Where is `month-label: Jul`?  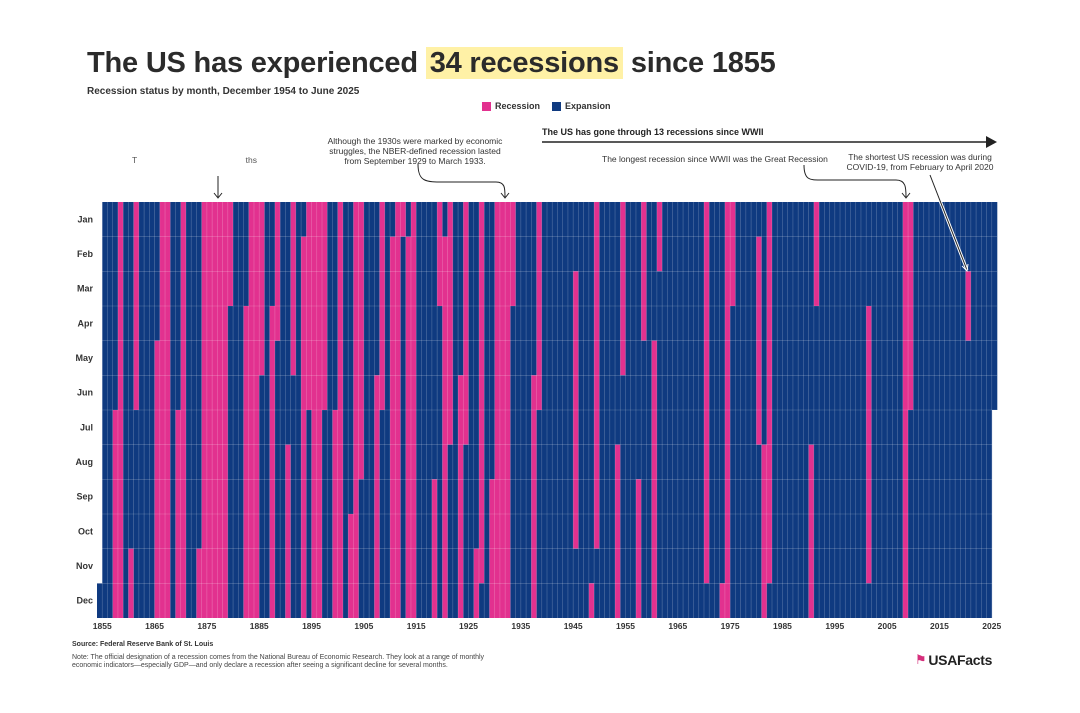
month-label: Jul is located at coordinates (86, 427).